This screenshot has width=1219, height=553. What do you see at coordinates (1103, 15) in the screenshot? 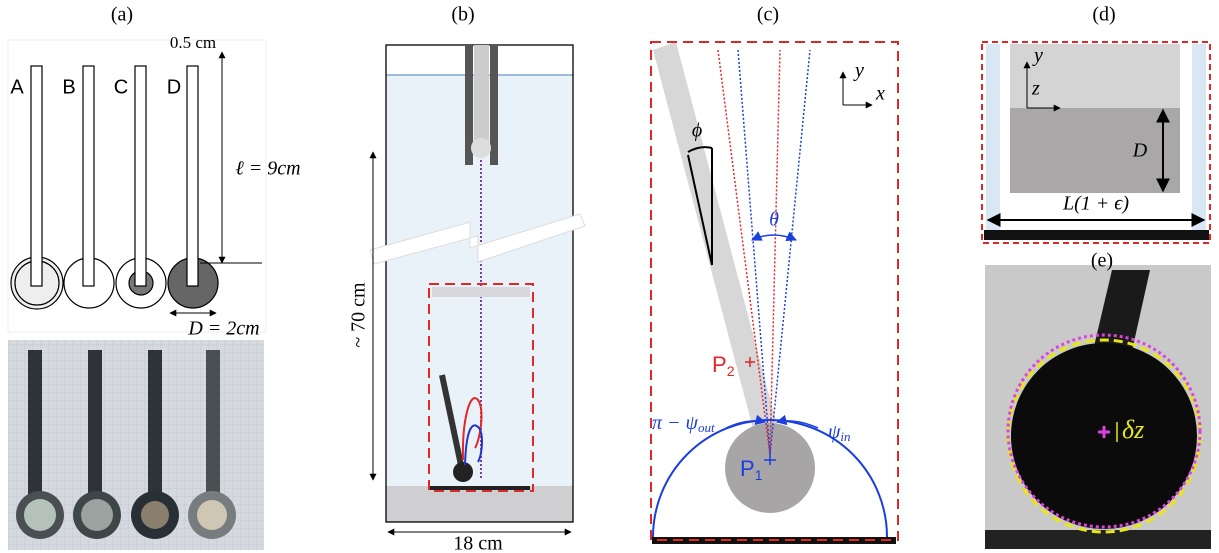
I see `panel-label: (d)` at bounding box center [1103, 15].